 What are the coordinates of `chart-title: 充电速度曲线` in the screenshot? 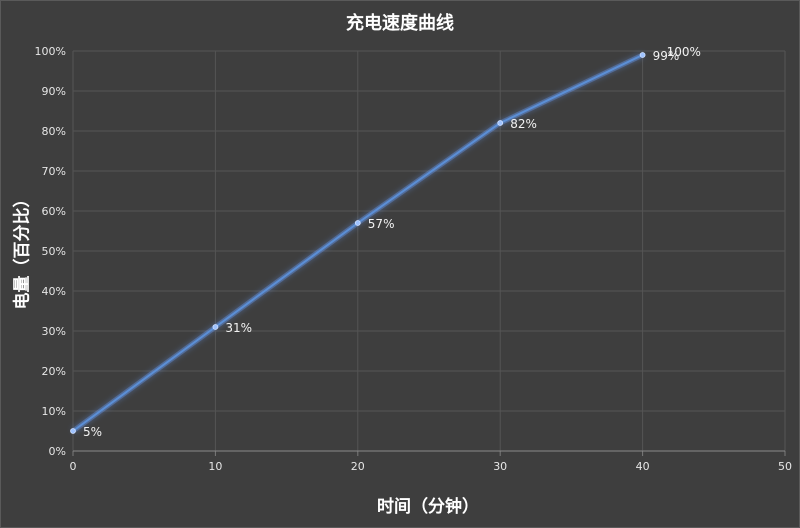 It's located at (400, 23).